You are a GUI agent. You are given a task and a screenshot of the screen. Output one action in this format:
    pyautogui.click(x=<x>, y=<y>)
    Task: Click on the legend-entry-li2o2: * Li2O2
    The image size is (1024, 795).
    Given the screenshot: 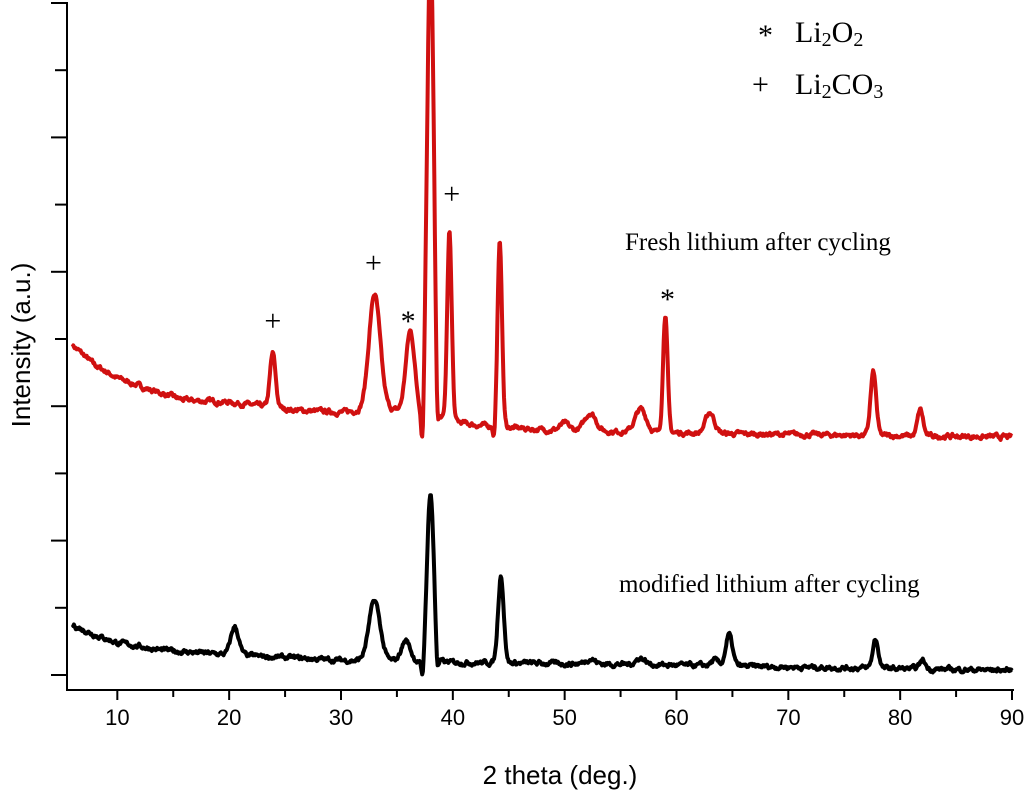 What is the action you would take?
    pyautogui.click(x=810, y=34)
    